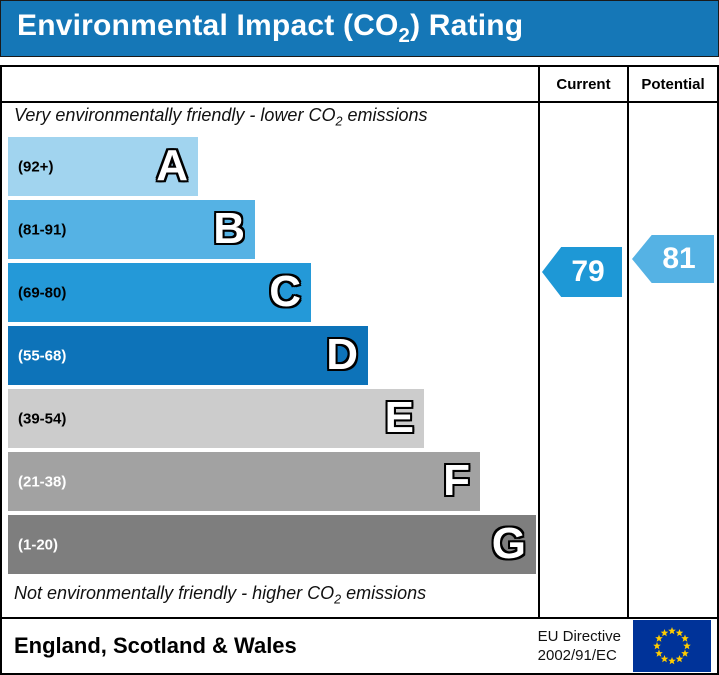 The image size is (719, 675). What do you see at coordinates (577, 655) in the screenshot?
I see `eu-directive-line2: 2002/91/EC` at bounding box center [577, 655].